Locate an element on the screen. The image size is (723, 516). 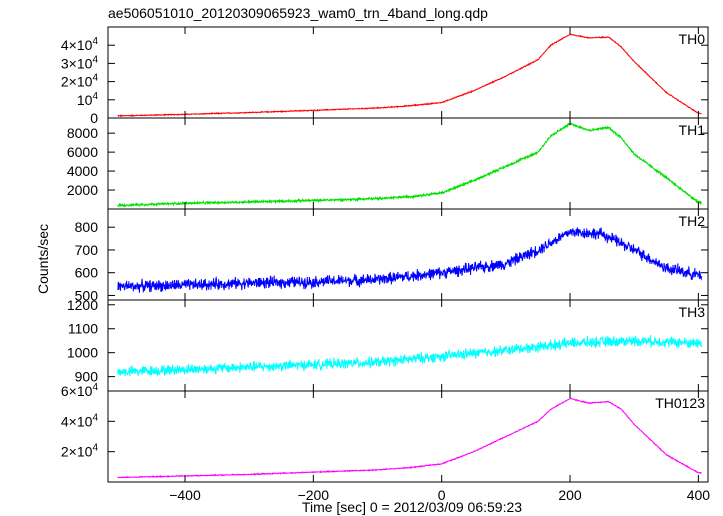
panel-label-th0: TH0 is located at coordinates (692, 39).